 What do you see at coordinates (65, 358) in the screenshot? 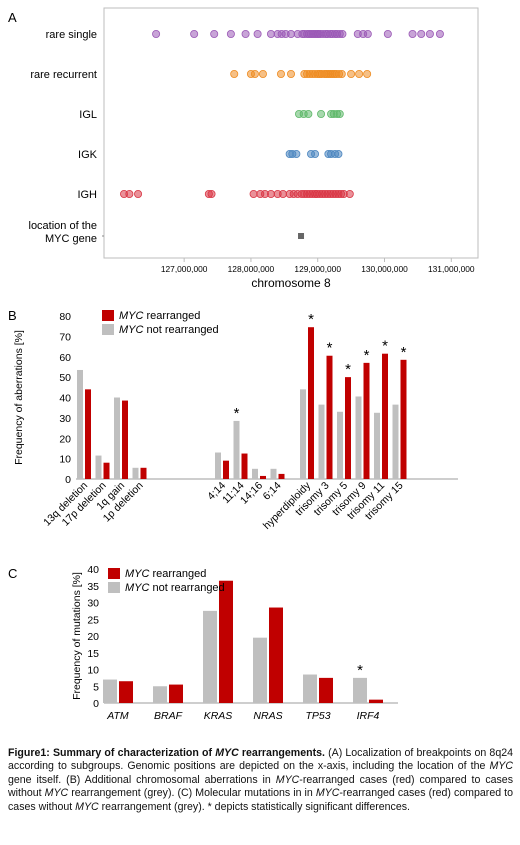
I see `y-tick-label: 60` at bounding box center [65, 358].